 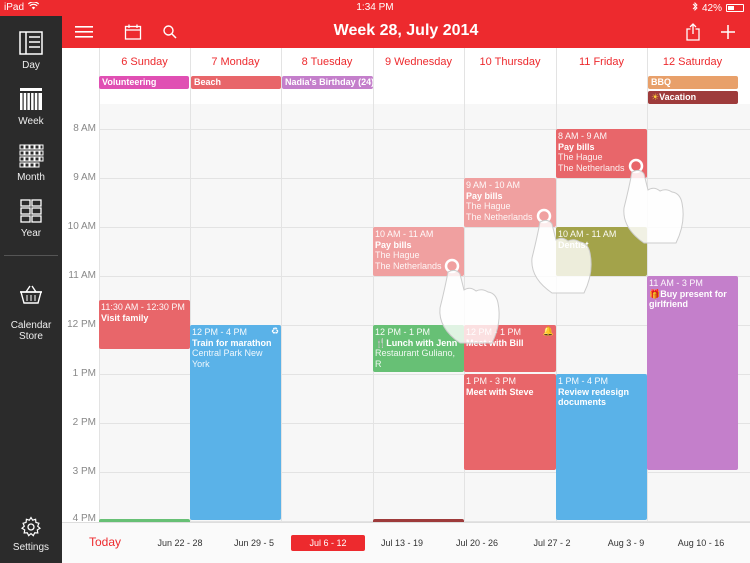 I want to click on week-link: Jul 20 - 26, so click(x=477, y=543).